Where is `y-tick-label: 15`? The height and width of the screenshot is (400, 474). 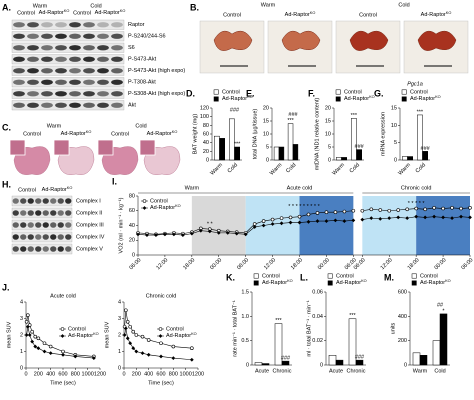 y-tick-label: 15 is located at coordinates (266, 121).